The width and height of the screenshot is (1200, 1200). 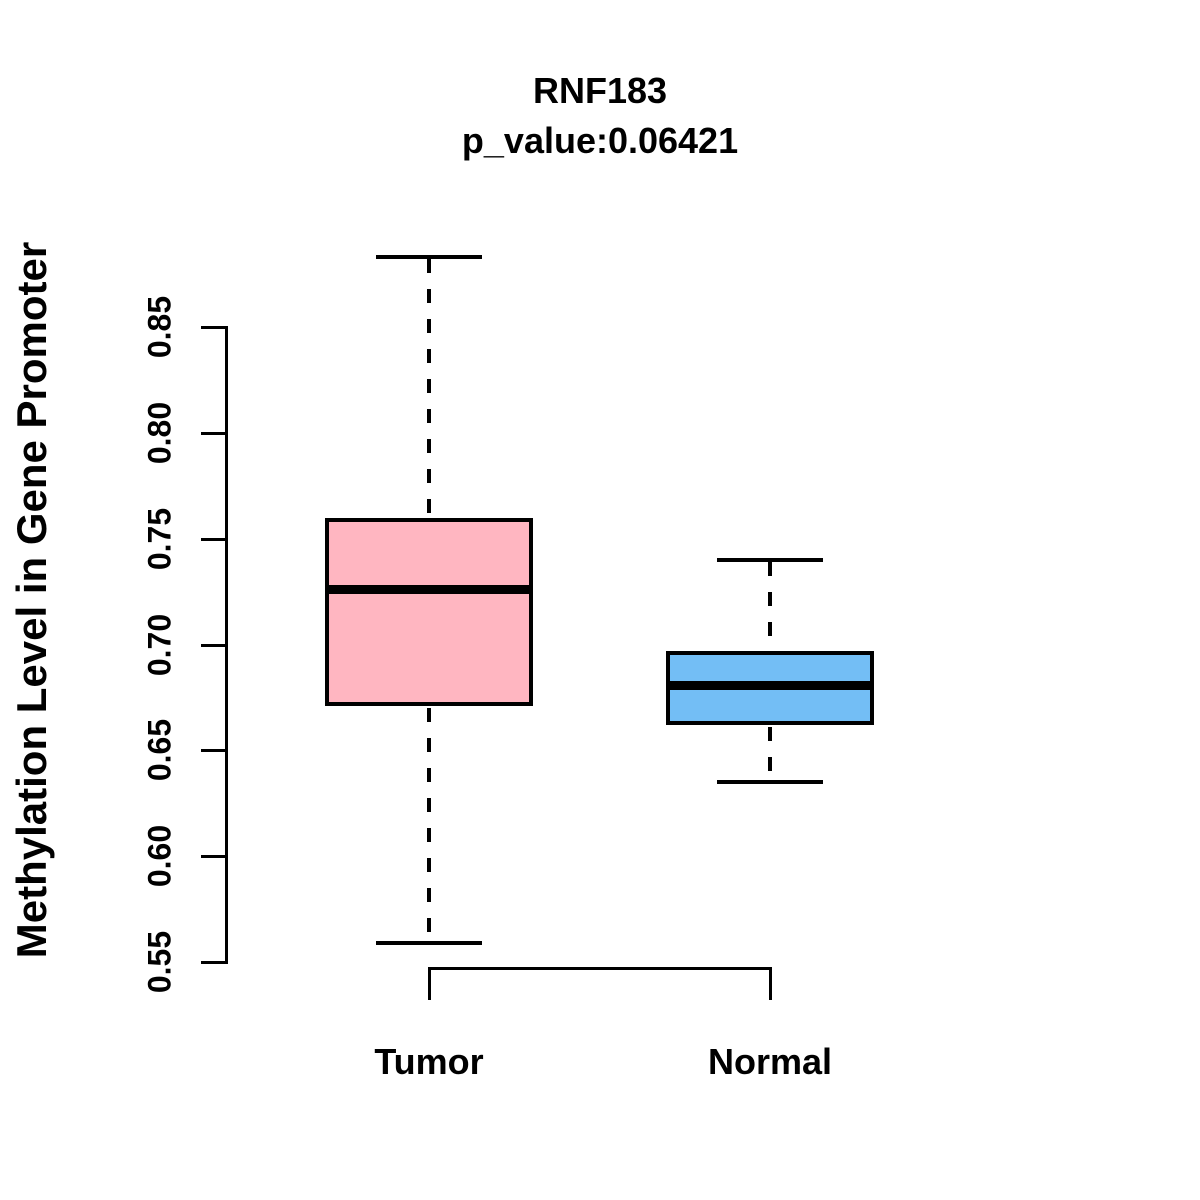 What do you see at coordinates (159, 327) in the screenshot?
I see `y-tick-label: 0.85` at bounding box center [159, 327].